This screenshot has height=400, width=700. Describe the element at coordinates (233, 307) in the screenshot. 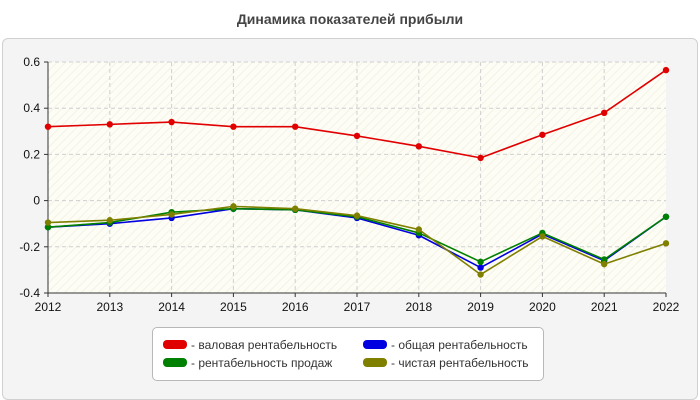

I see `x-tick-label: 2015` at that location.